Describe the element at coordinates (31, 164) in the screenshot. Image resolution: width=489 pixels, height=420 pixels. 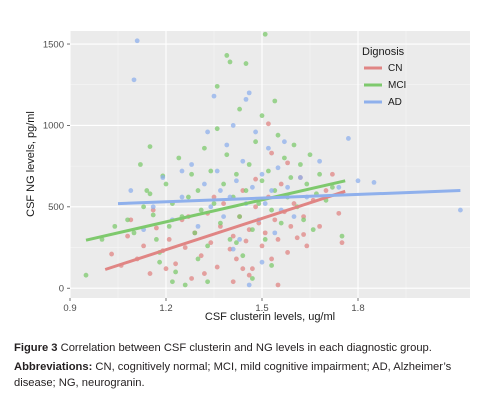
I see `y-axis-title: CSF NG levels, pg/ml` at that location.